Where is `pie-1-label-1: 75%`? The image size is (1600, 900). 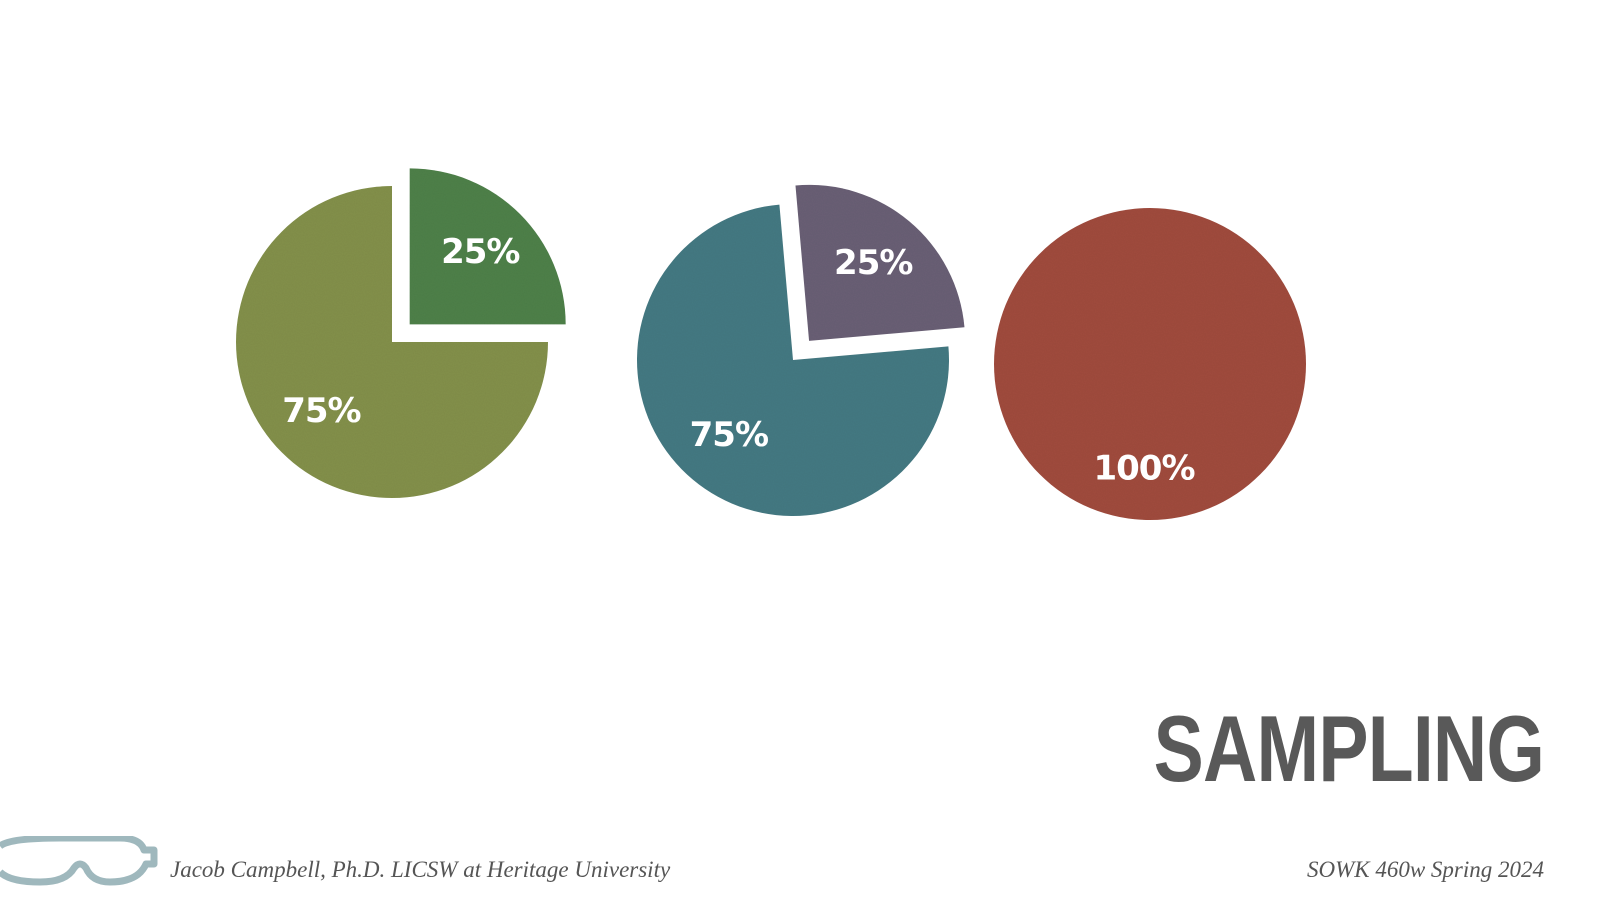
pie-1-label-1: 75% is located at coordinates (321, 411).